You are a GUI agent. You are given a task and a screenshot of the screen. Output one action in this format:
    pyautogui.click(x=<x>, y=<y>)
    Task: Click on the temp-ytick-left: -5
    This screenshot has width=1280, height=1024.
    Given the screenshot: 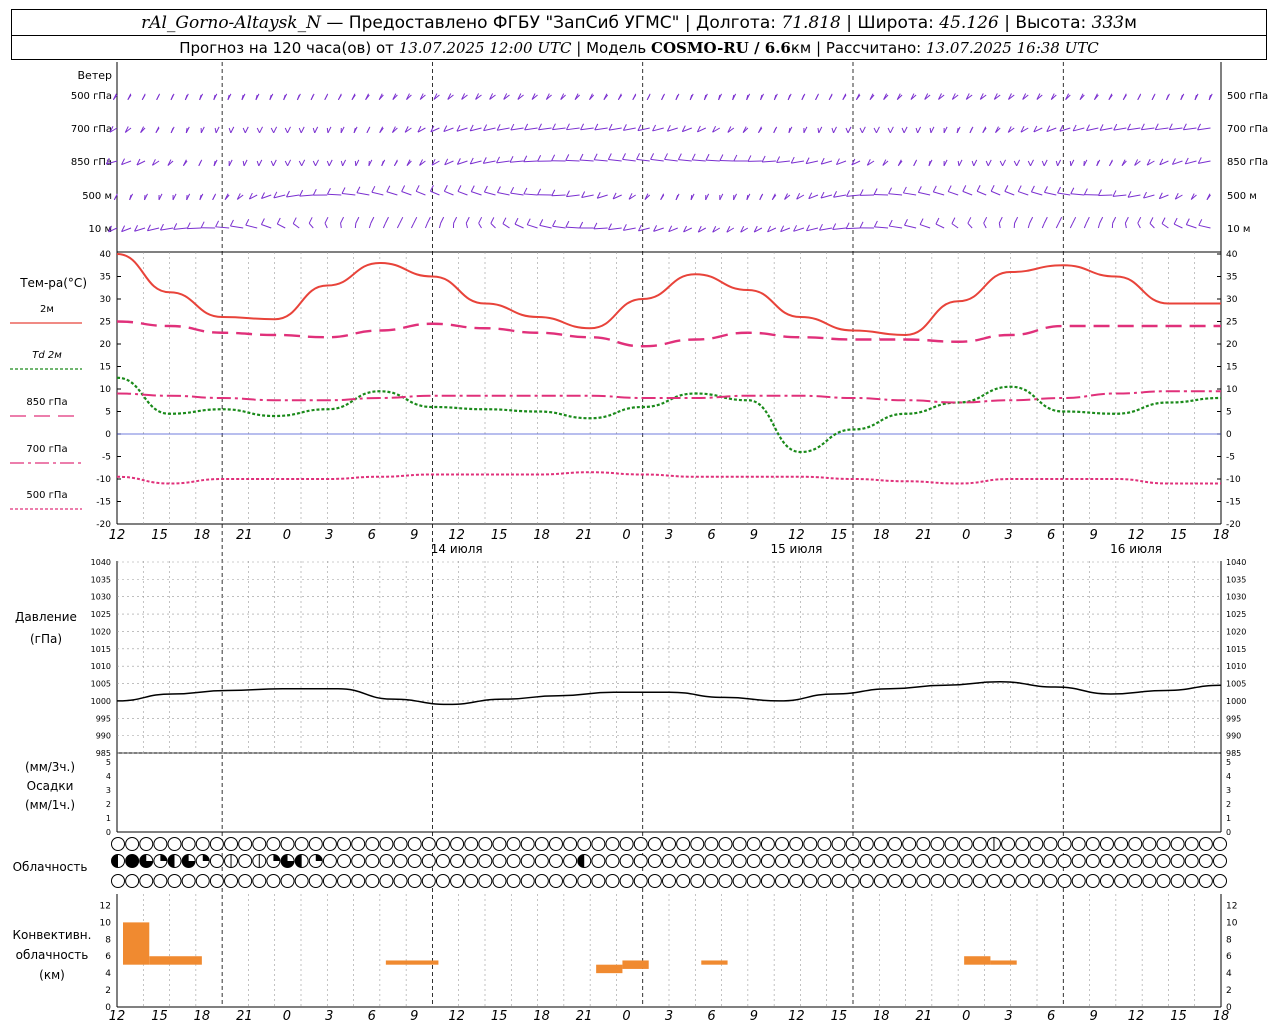 What is the action you would take?
    pyautogui.click(x=106, y=458)
    